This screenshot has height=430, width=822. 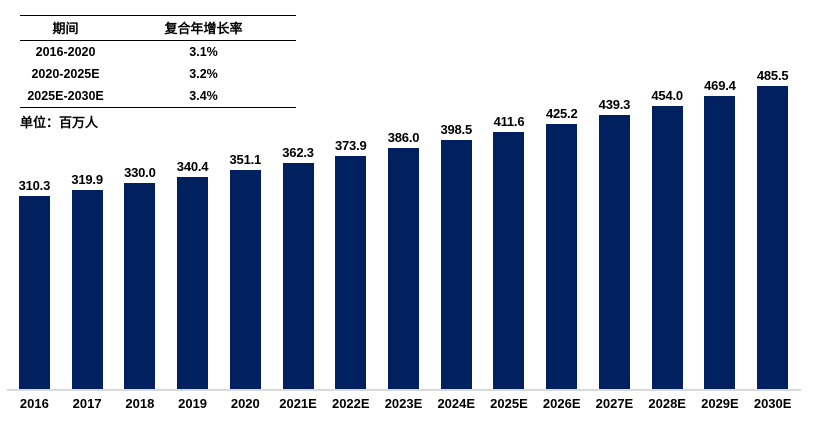 I want to click on bar-value-label: 340.4, so click(x=192, y=166).